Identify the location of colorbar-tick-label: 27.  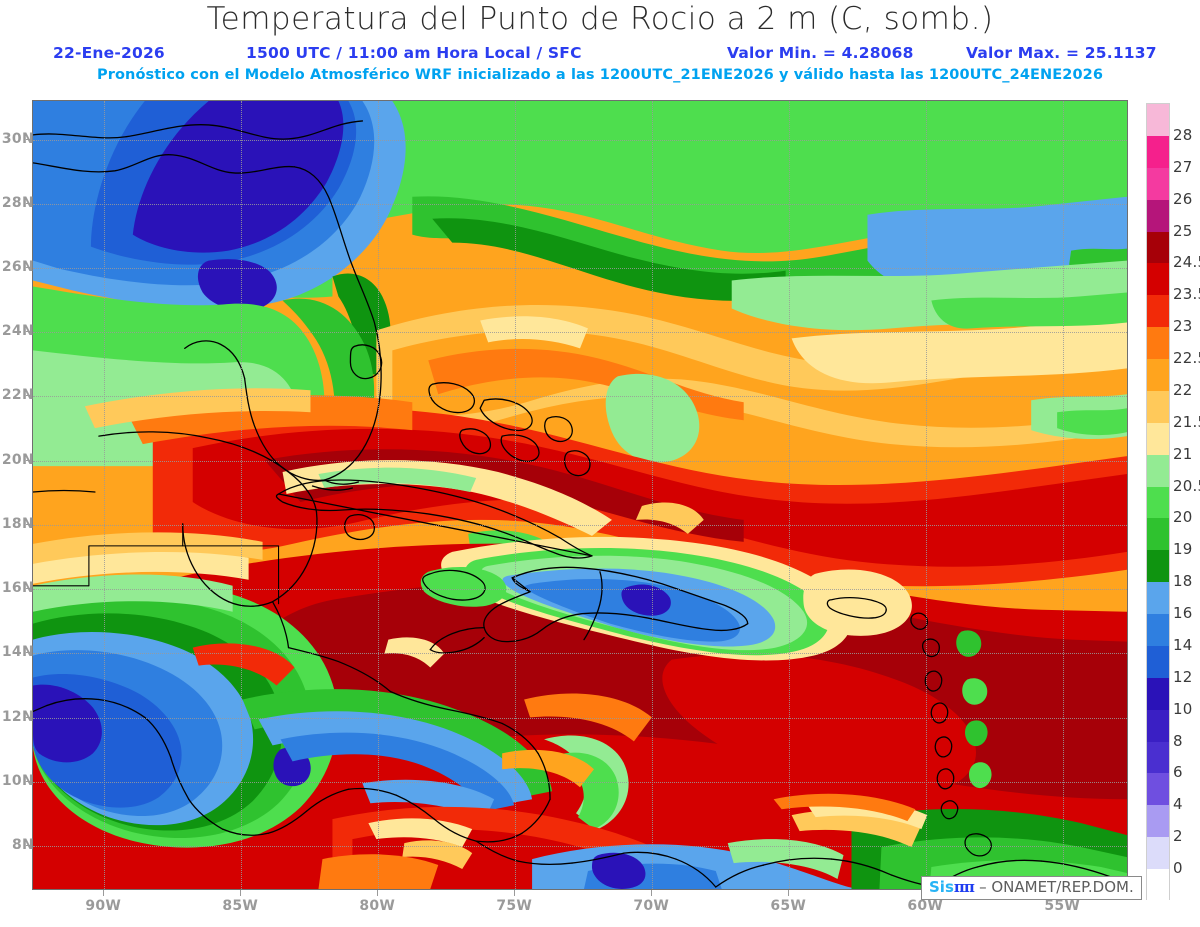
(1183, 166).